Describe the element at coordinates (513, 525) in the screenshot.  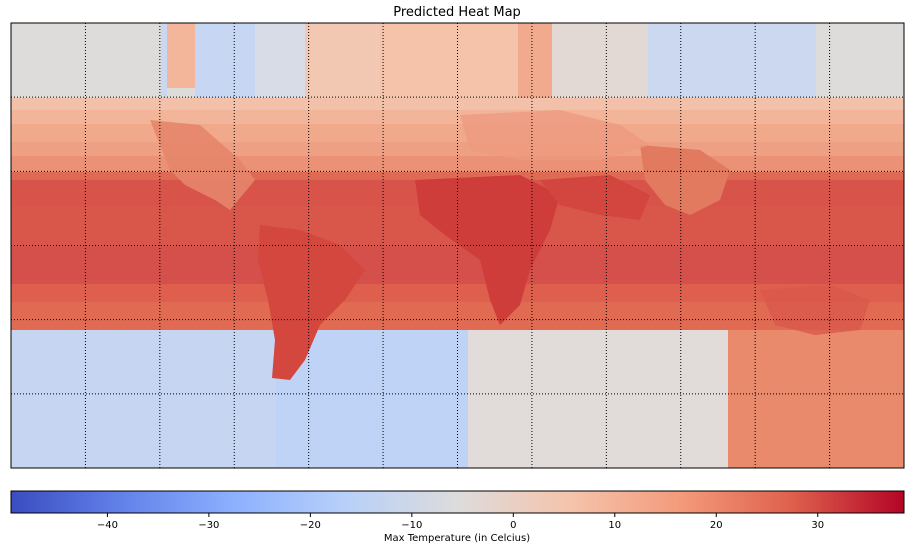
I see `colorbar-tick-label: 0` at that location.